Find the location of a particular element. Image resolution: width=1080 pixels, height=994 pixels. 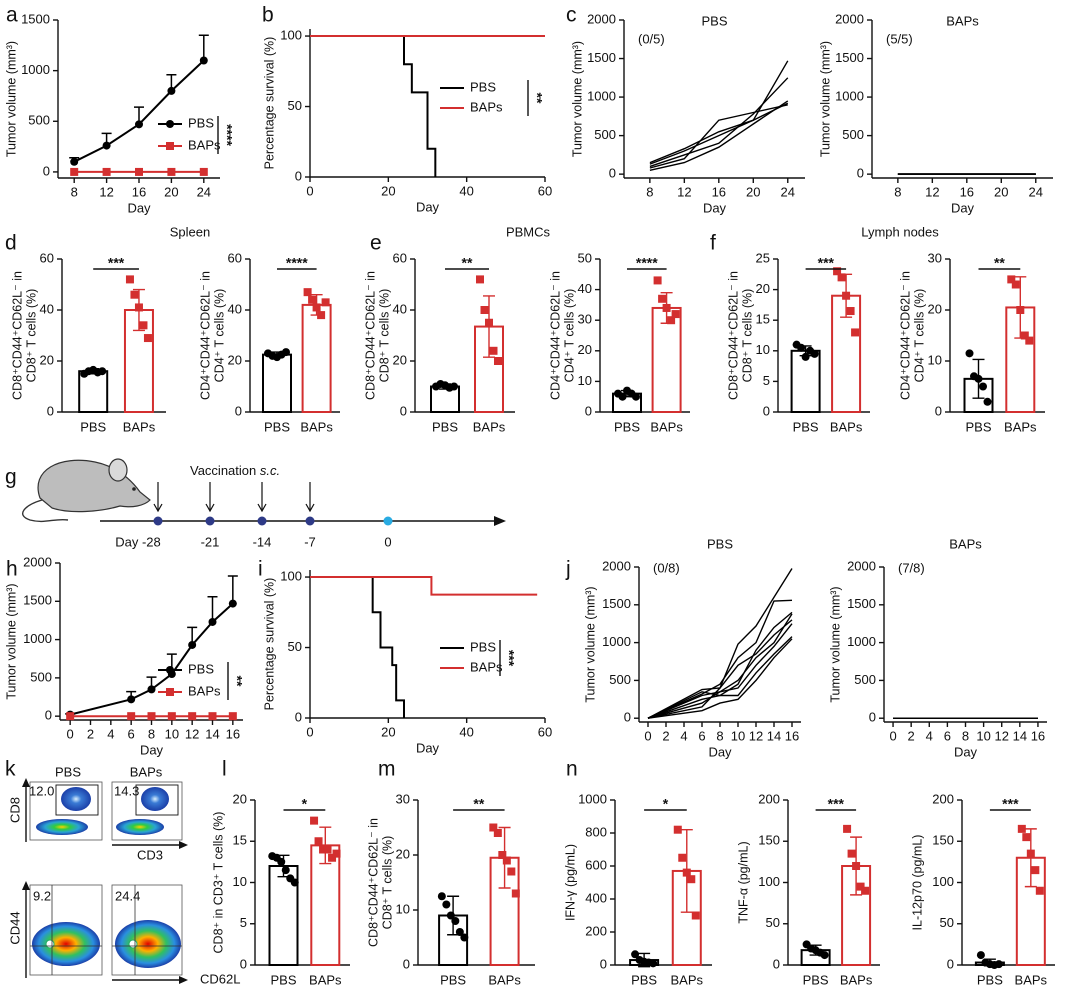

mouse-eye is located at coordinates (134, 489).